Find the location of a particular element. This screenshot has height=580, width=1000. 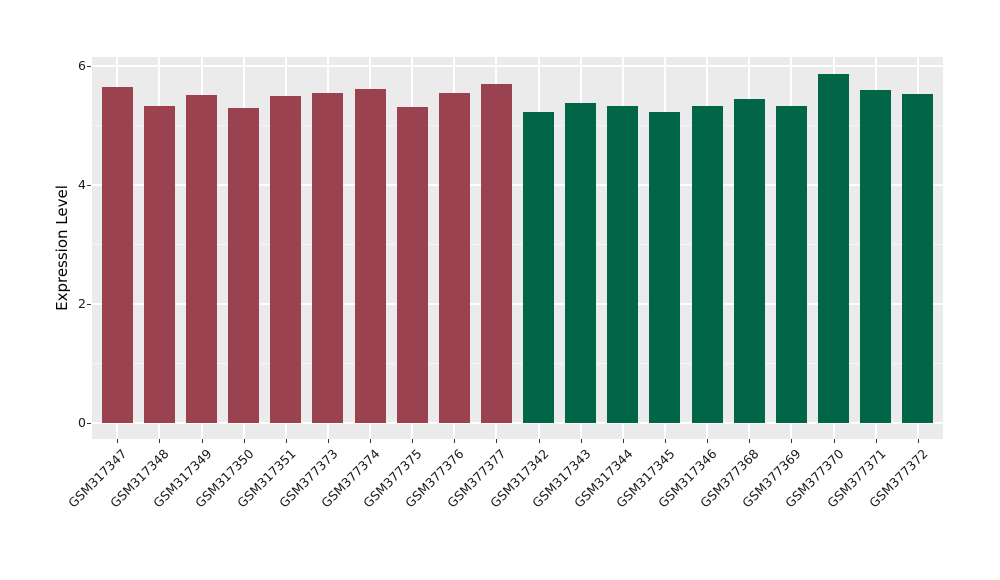

x-tick-mark-GSM317344 is located at coordinates (623, 441).